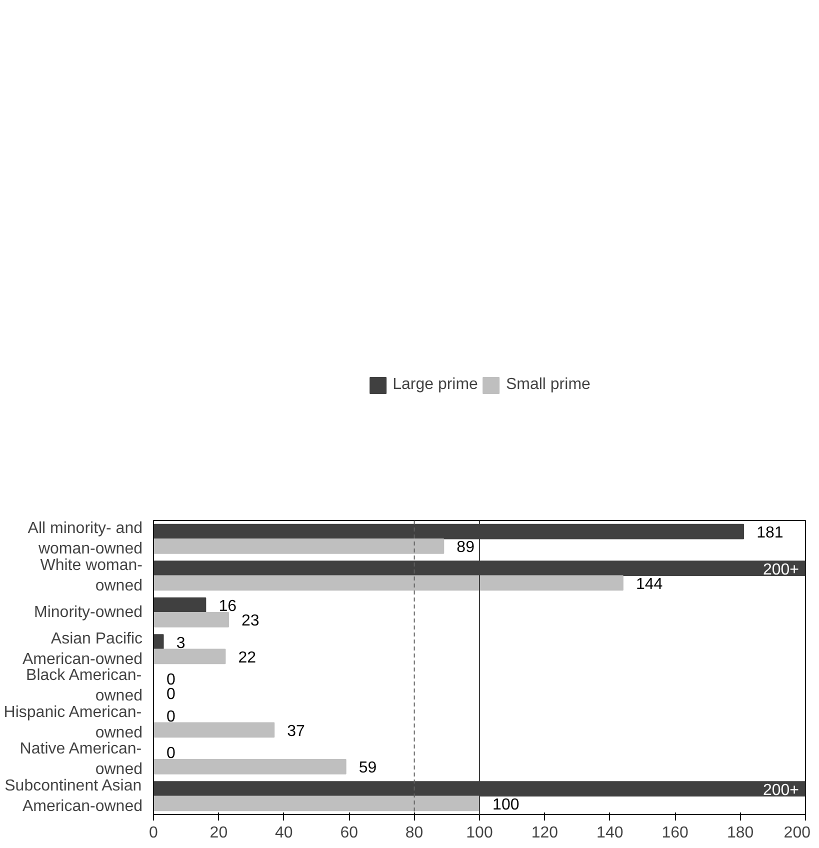  I want to click on y-tick-label: White woman- owned, so click(91, 575).